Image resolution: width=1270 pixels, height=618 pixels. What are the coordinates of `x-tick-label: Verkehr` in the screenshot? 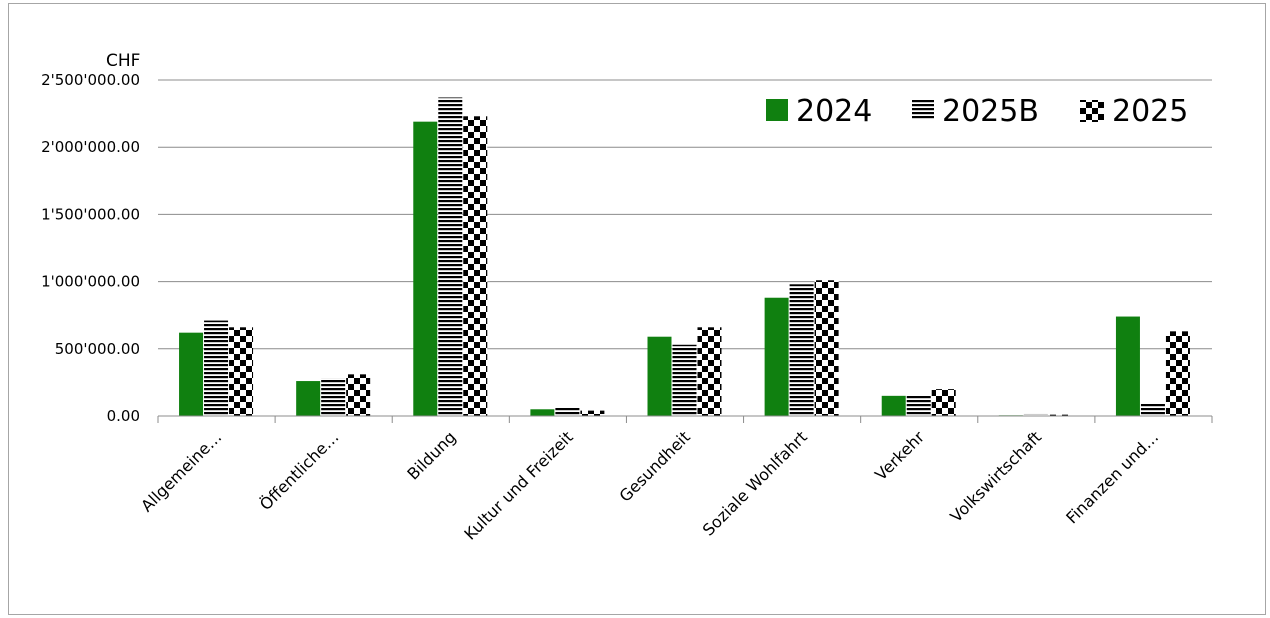 It's located at (899, 455).